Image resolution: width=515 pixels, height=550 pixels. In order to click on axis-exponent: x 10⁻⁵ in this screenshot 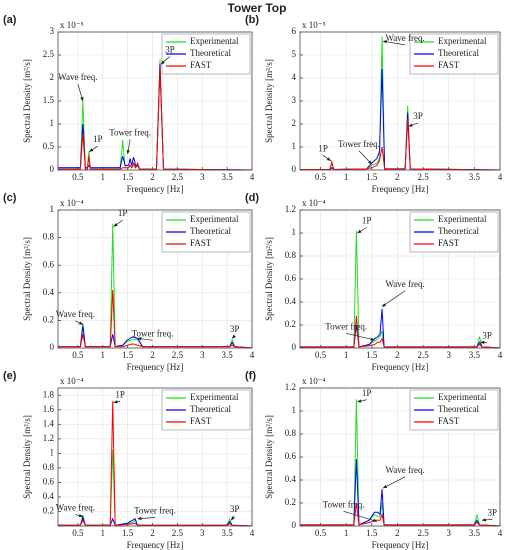, I will do `click(314, 25)`.